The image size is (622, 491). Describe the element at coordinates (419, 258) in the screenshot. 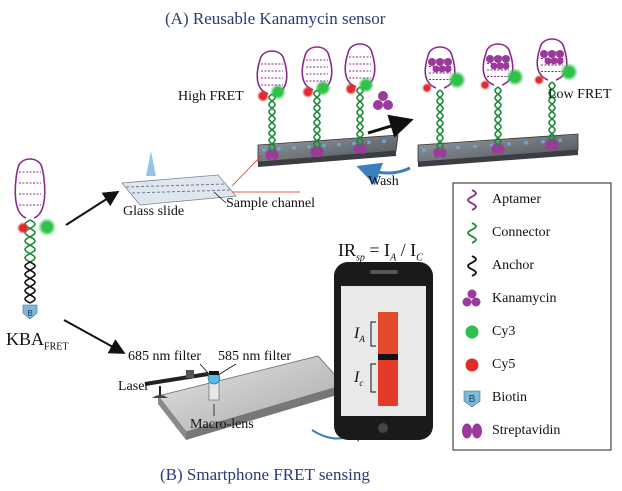

I see `formula-c-sub: C` at that location.